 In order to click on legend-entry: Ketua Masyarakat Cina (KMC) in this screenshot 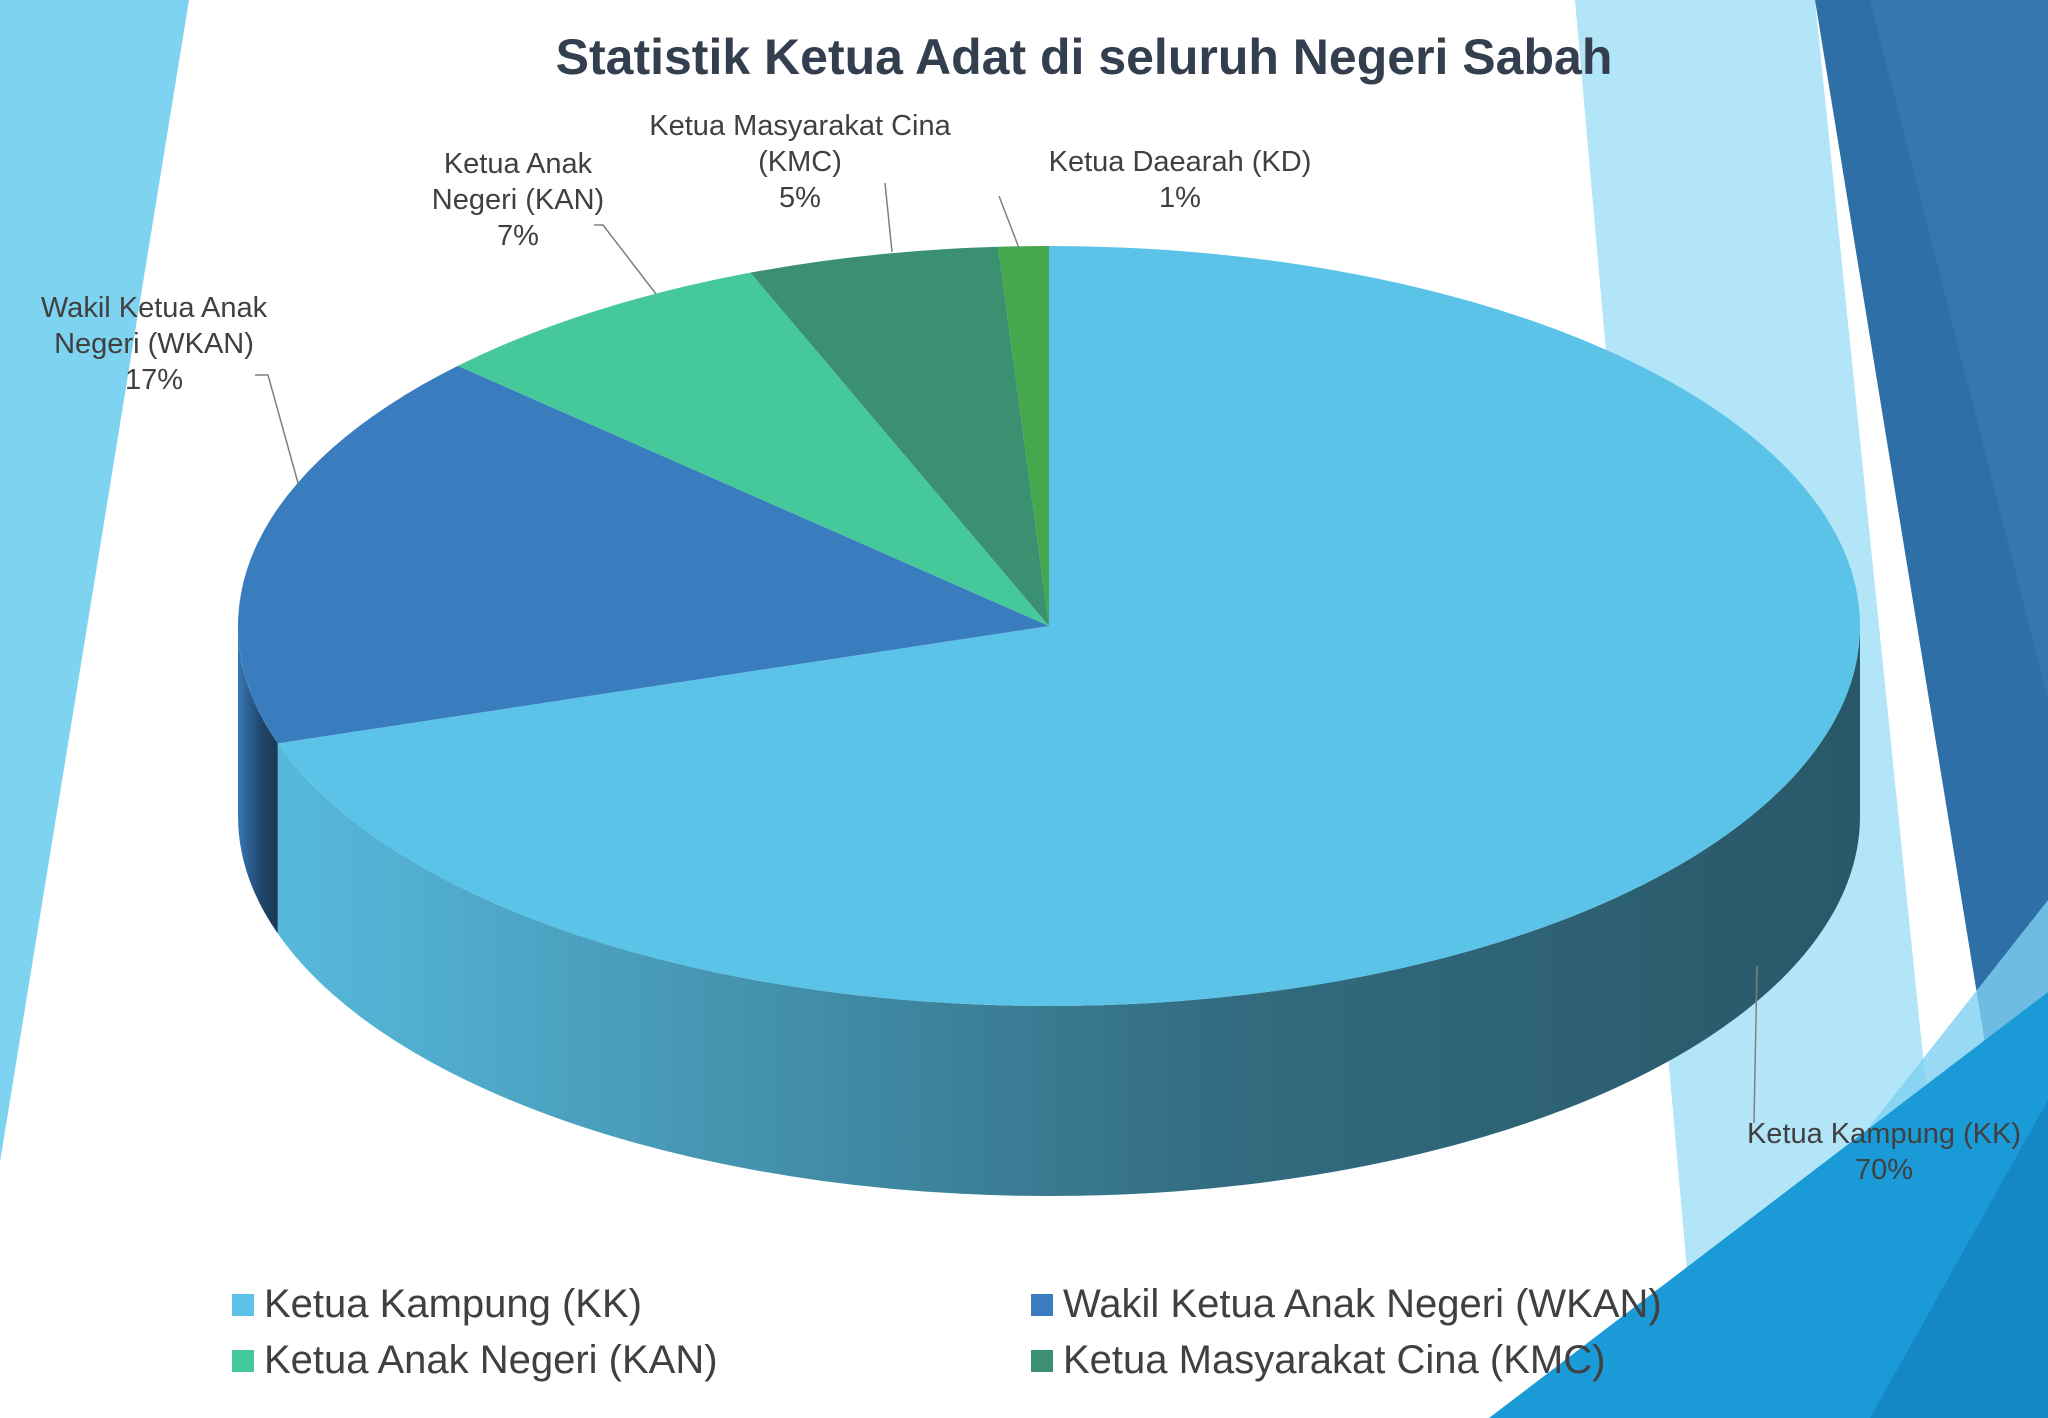, I will do `click(1318, 1360)`.